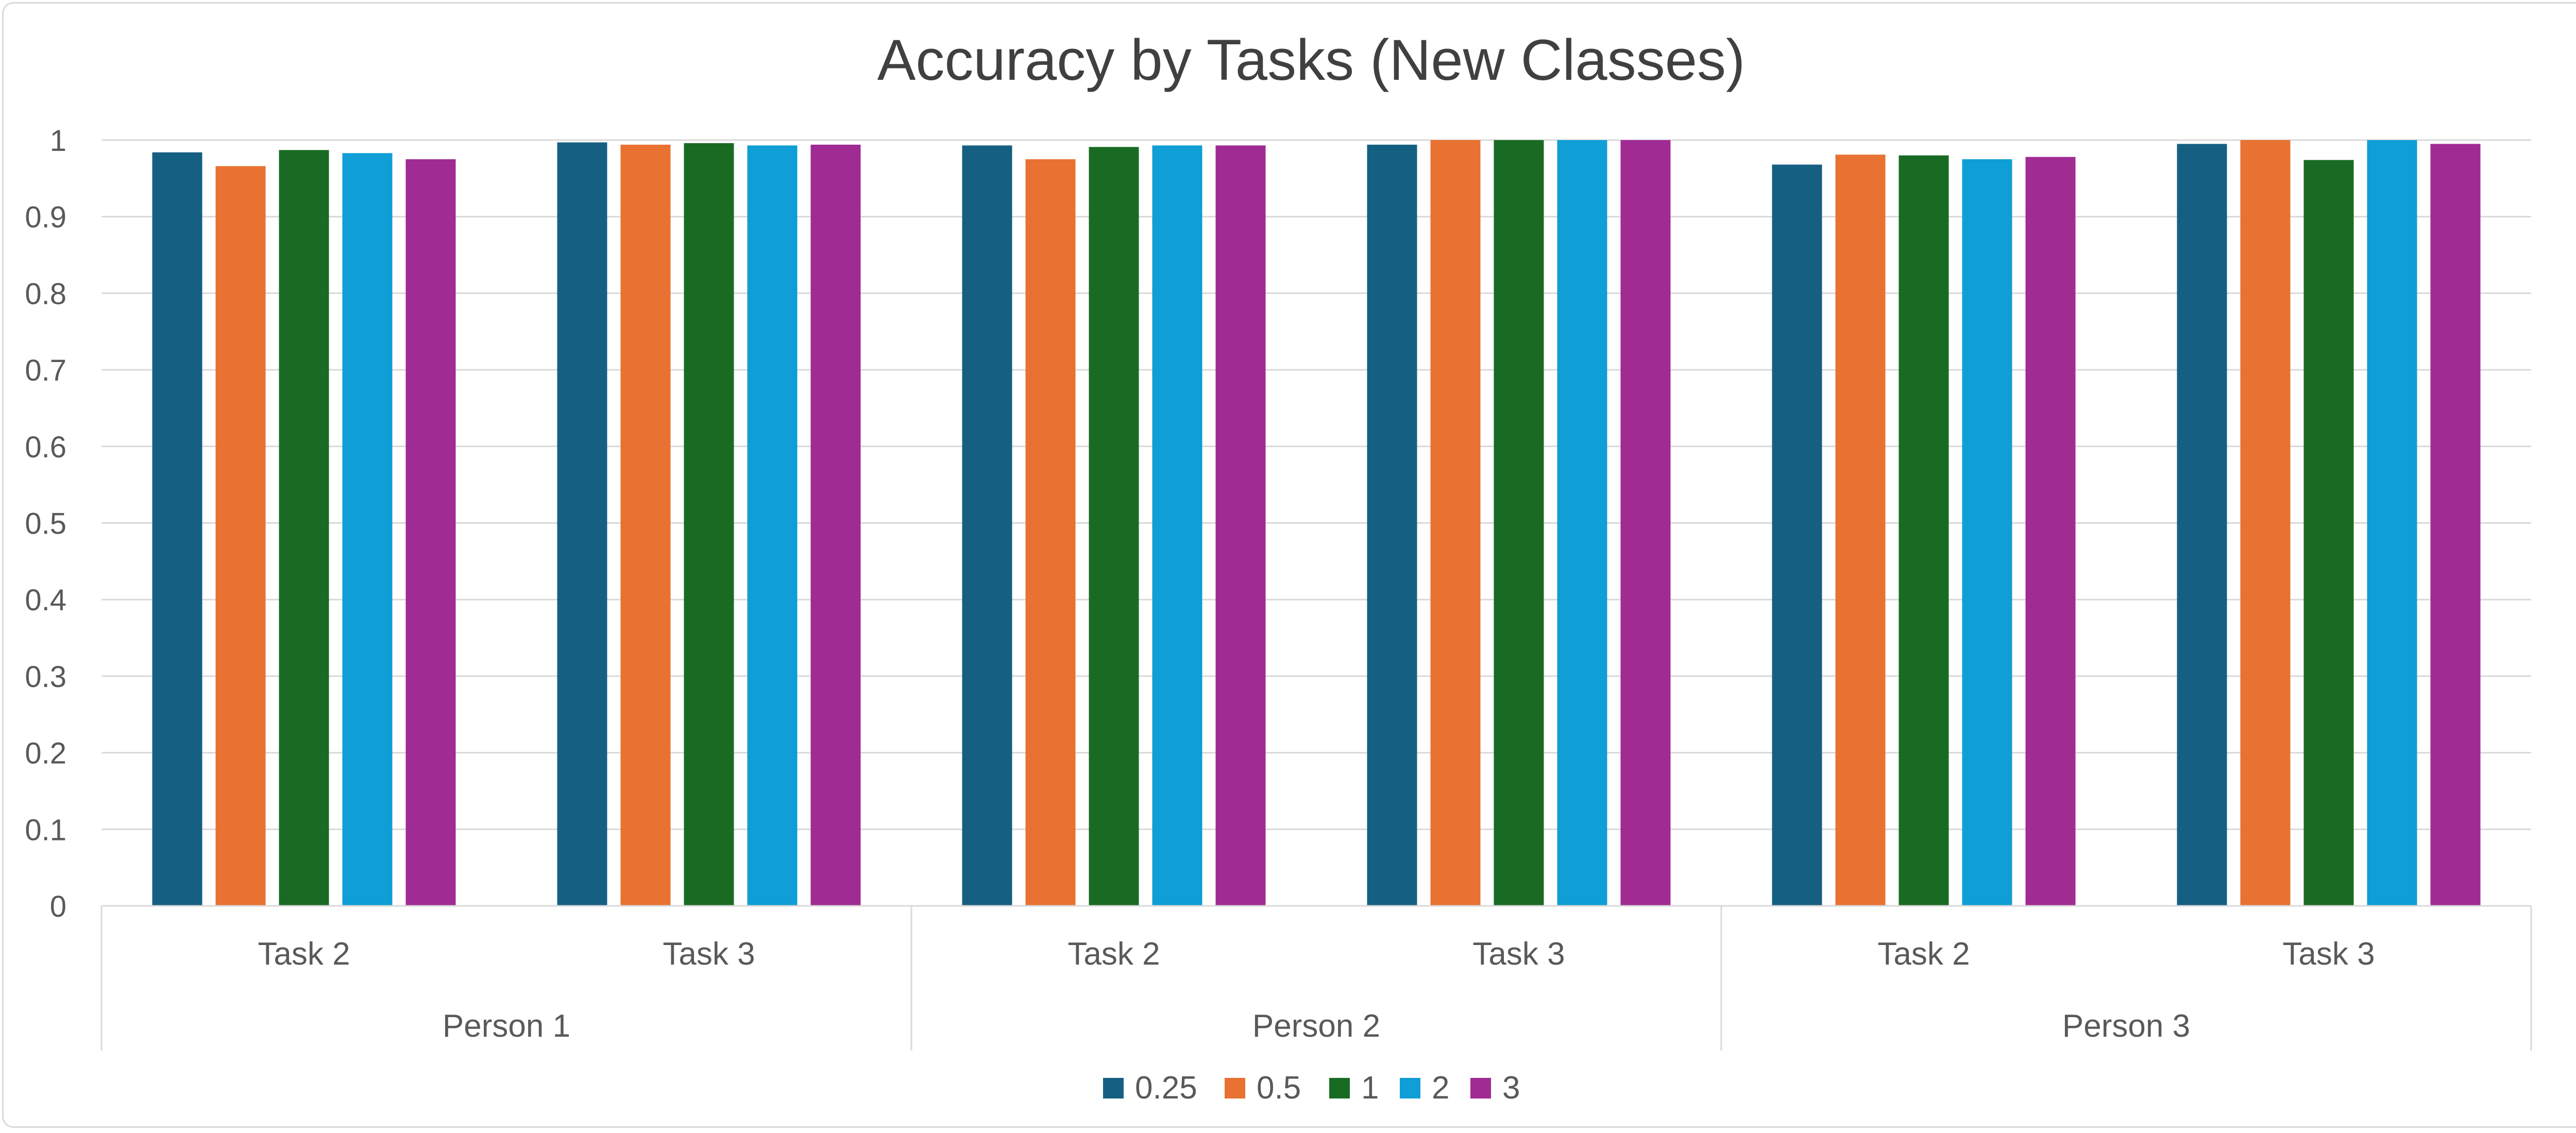  I want to click on y-tick-label: 0.5, so click(45, 524).